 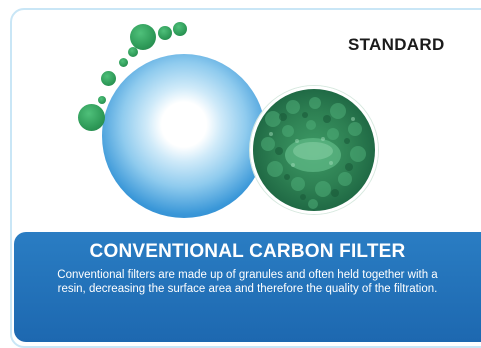 I want to click on panel-title: CONVENTIONAL CARBON FILTER, so click(x=247, y=251).